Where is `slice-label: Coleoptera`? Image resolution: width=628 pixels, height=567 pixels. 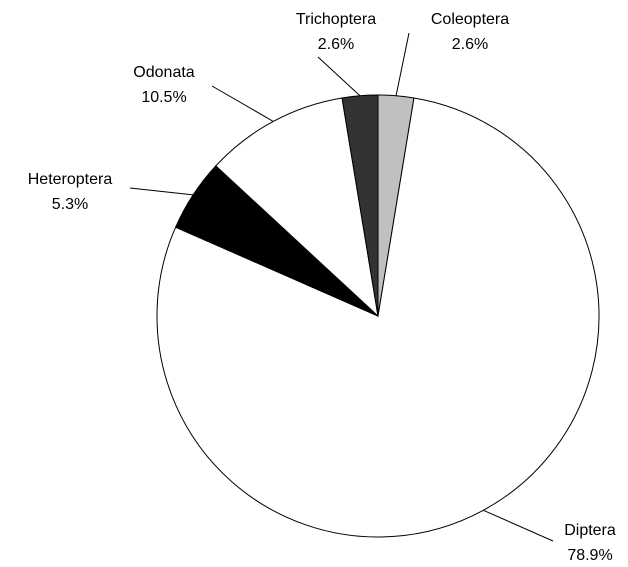
slice-label: Coleoptera is located at coordinates (470, 19).